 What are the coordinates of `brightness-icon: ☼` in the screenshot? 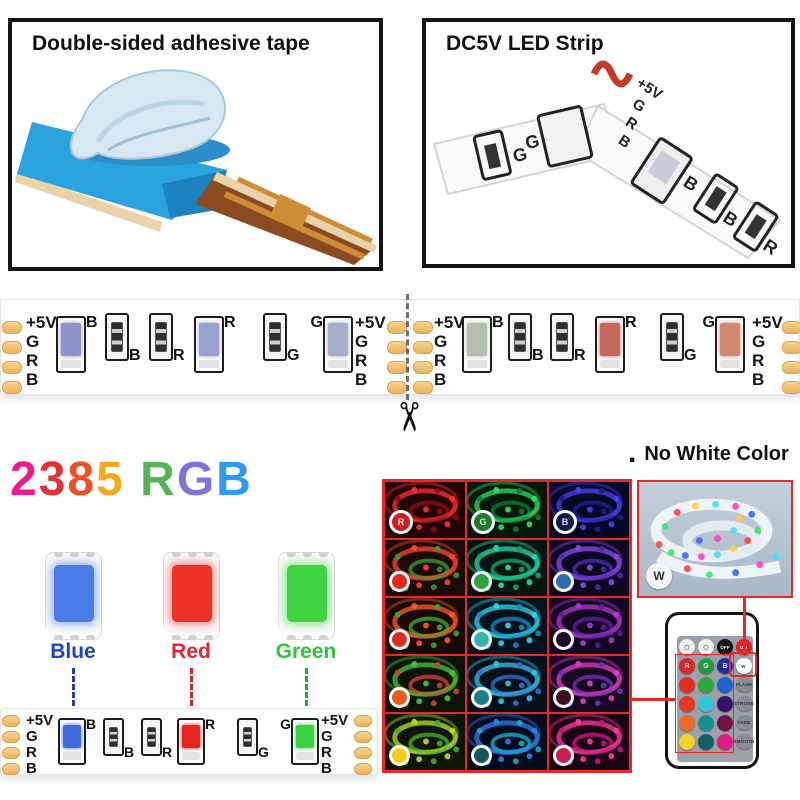 It's located at (687, 646).